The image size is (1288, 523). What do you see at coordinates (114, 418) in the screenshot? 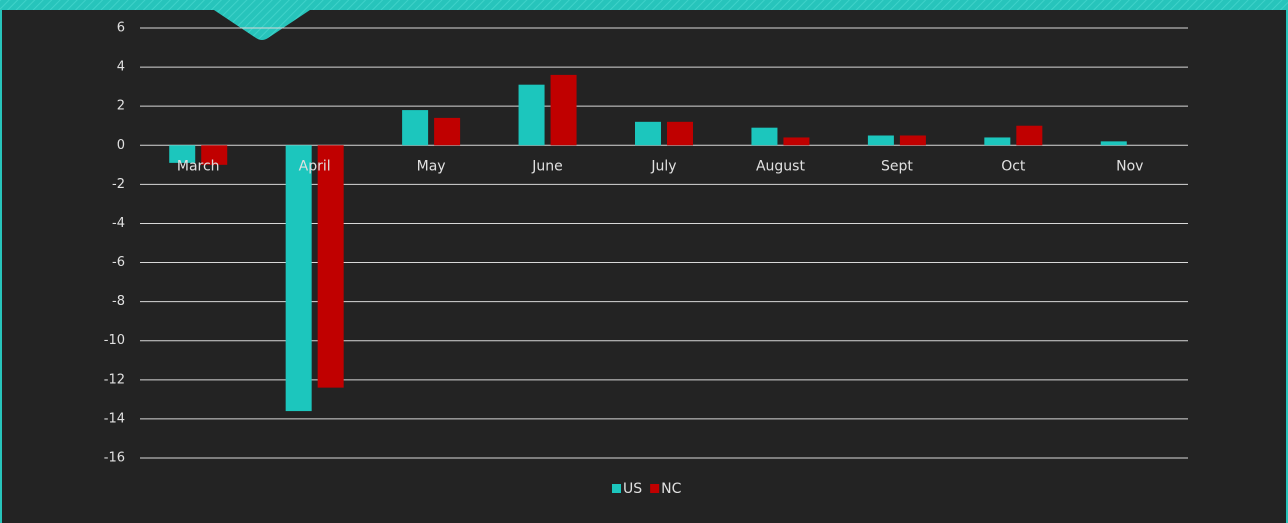
I see `y-tick-label: -14` at bounding box center [114, 418].